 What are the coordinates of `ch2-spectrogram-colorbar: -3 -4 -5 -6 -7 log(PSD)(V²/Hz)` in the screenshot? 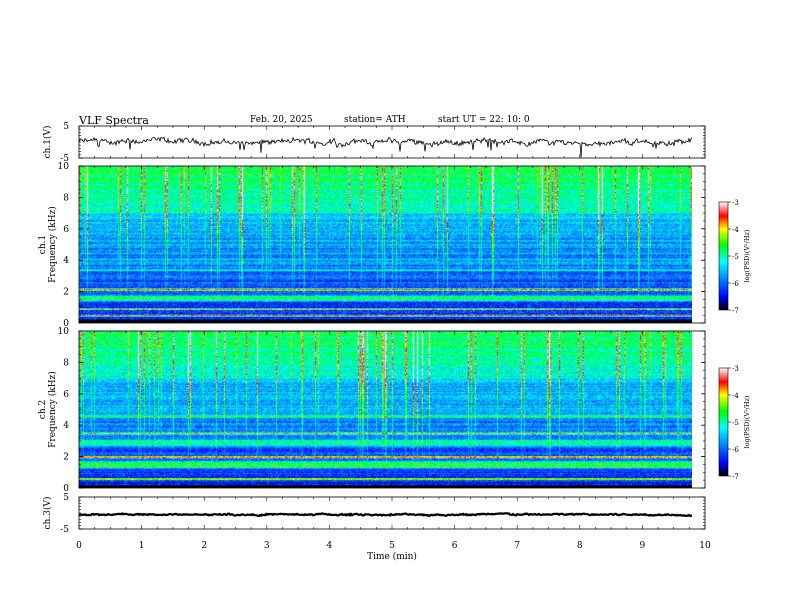 It's located at (734, 423).